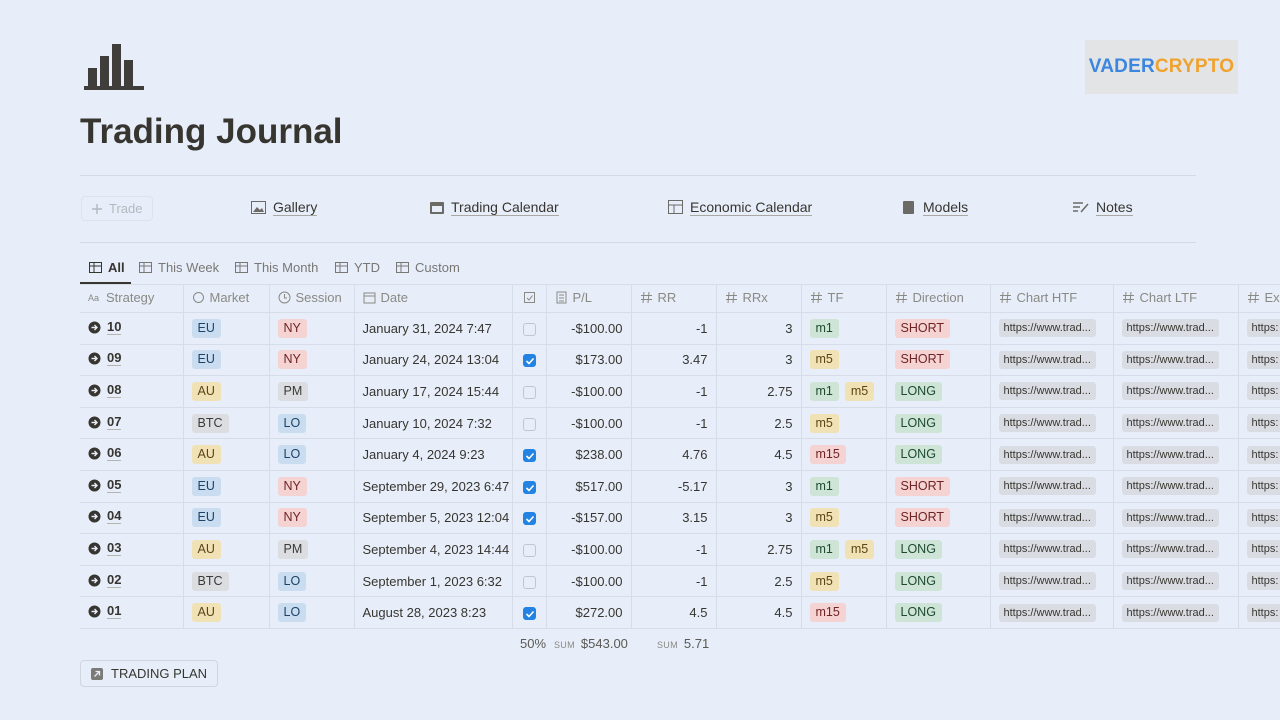  What do you see at coordinates (428, 267) in the screenshot?
I see `view-tab: Custom` at bounding box center [428, 267].